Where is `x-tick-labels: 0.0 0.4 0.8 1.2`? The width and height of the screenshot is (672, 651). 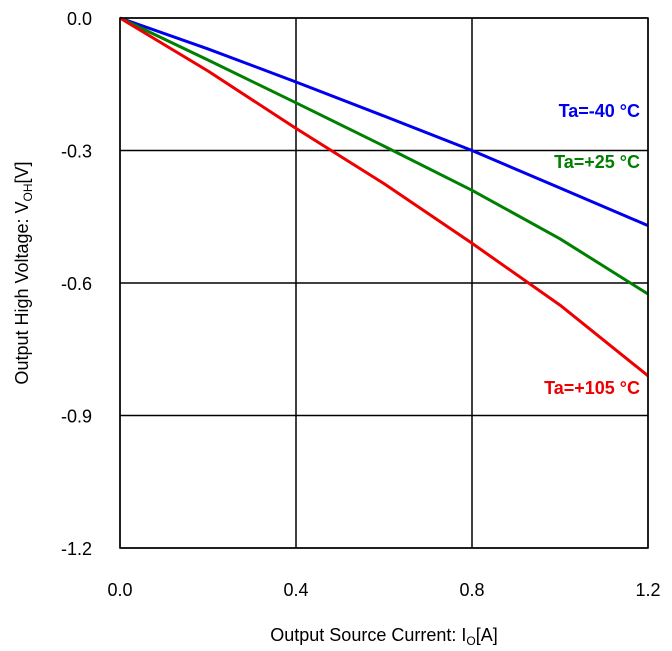
x-tick-labels: 0.0 0.4 0.8 1.2 is located at coordinates (383, 590).